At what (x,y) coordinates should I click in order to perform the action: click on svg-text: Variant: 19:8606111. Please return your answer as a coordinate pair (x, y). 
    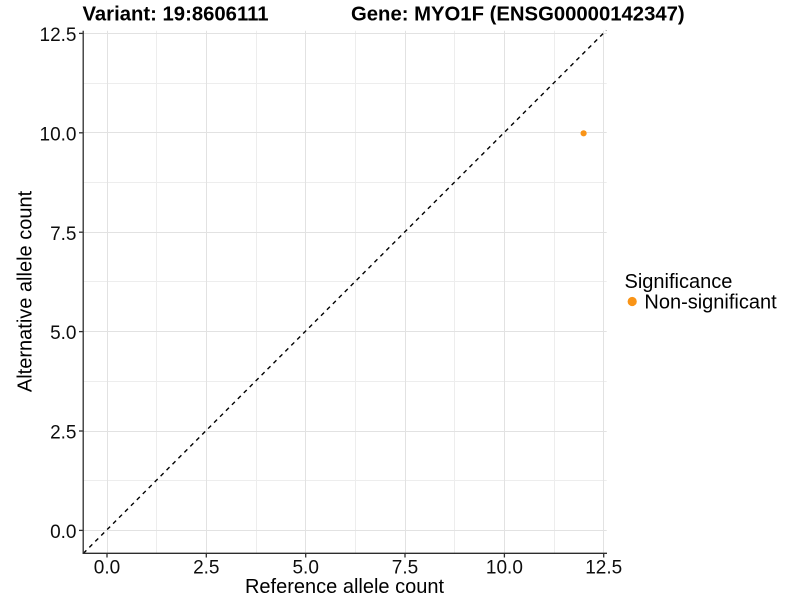
    Looking at the image, I should click on (176, 15).